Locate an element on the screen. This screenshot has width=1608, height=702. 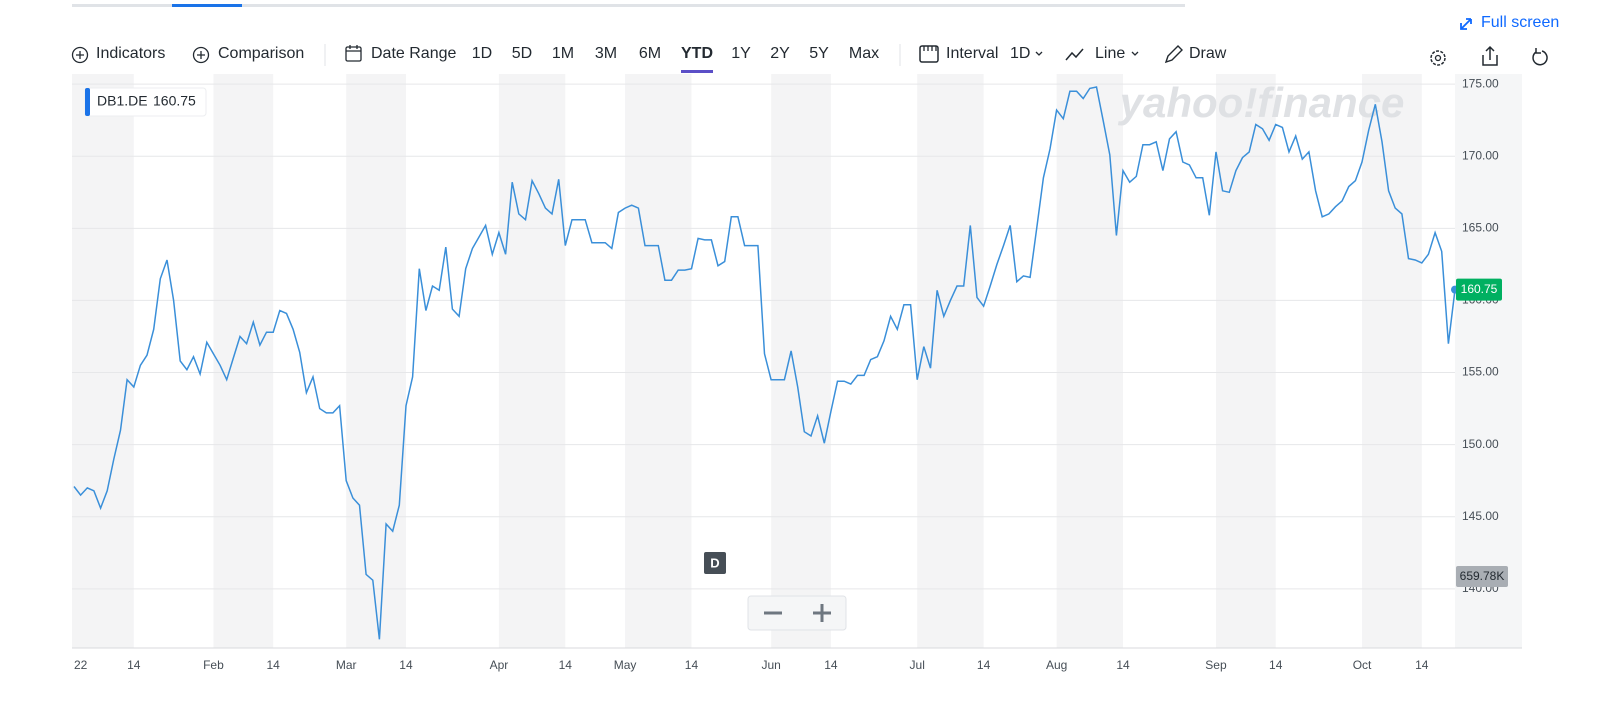
range-button: 1Y is located at coordinates (741, 53).